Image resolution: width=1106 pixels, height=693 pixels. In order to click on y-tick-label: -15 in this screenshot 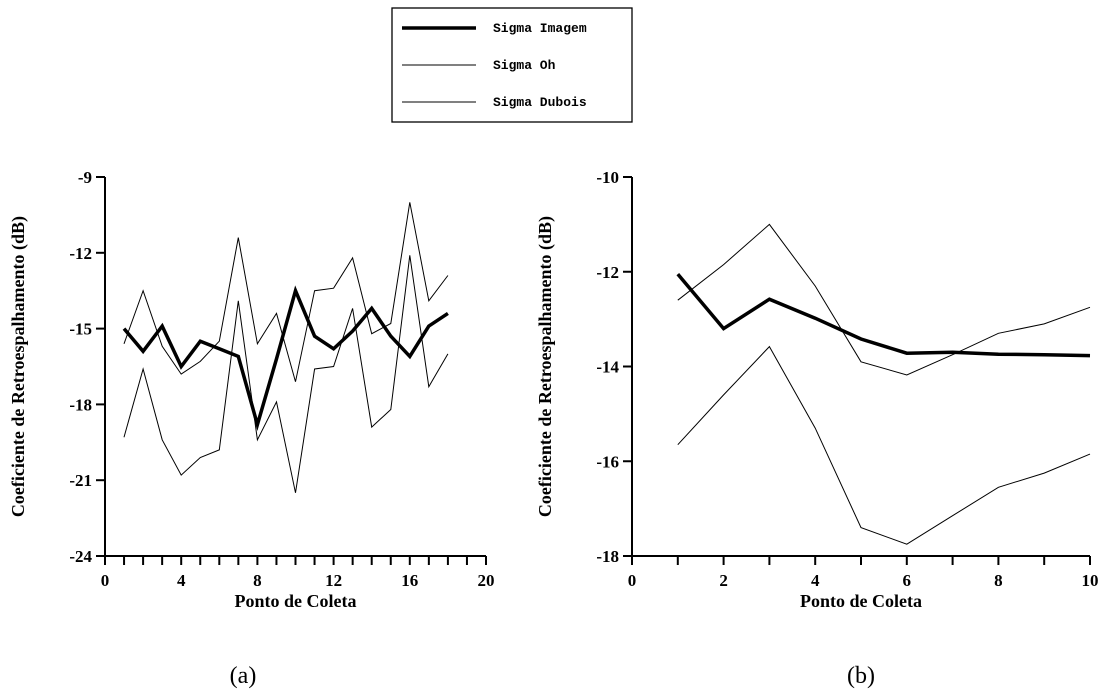, I will do `click(80, 329)`.